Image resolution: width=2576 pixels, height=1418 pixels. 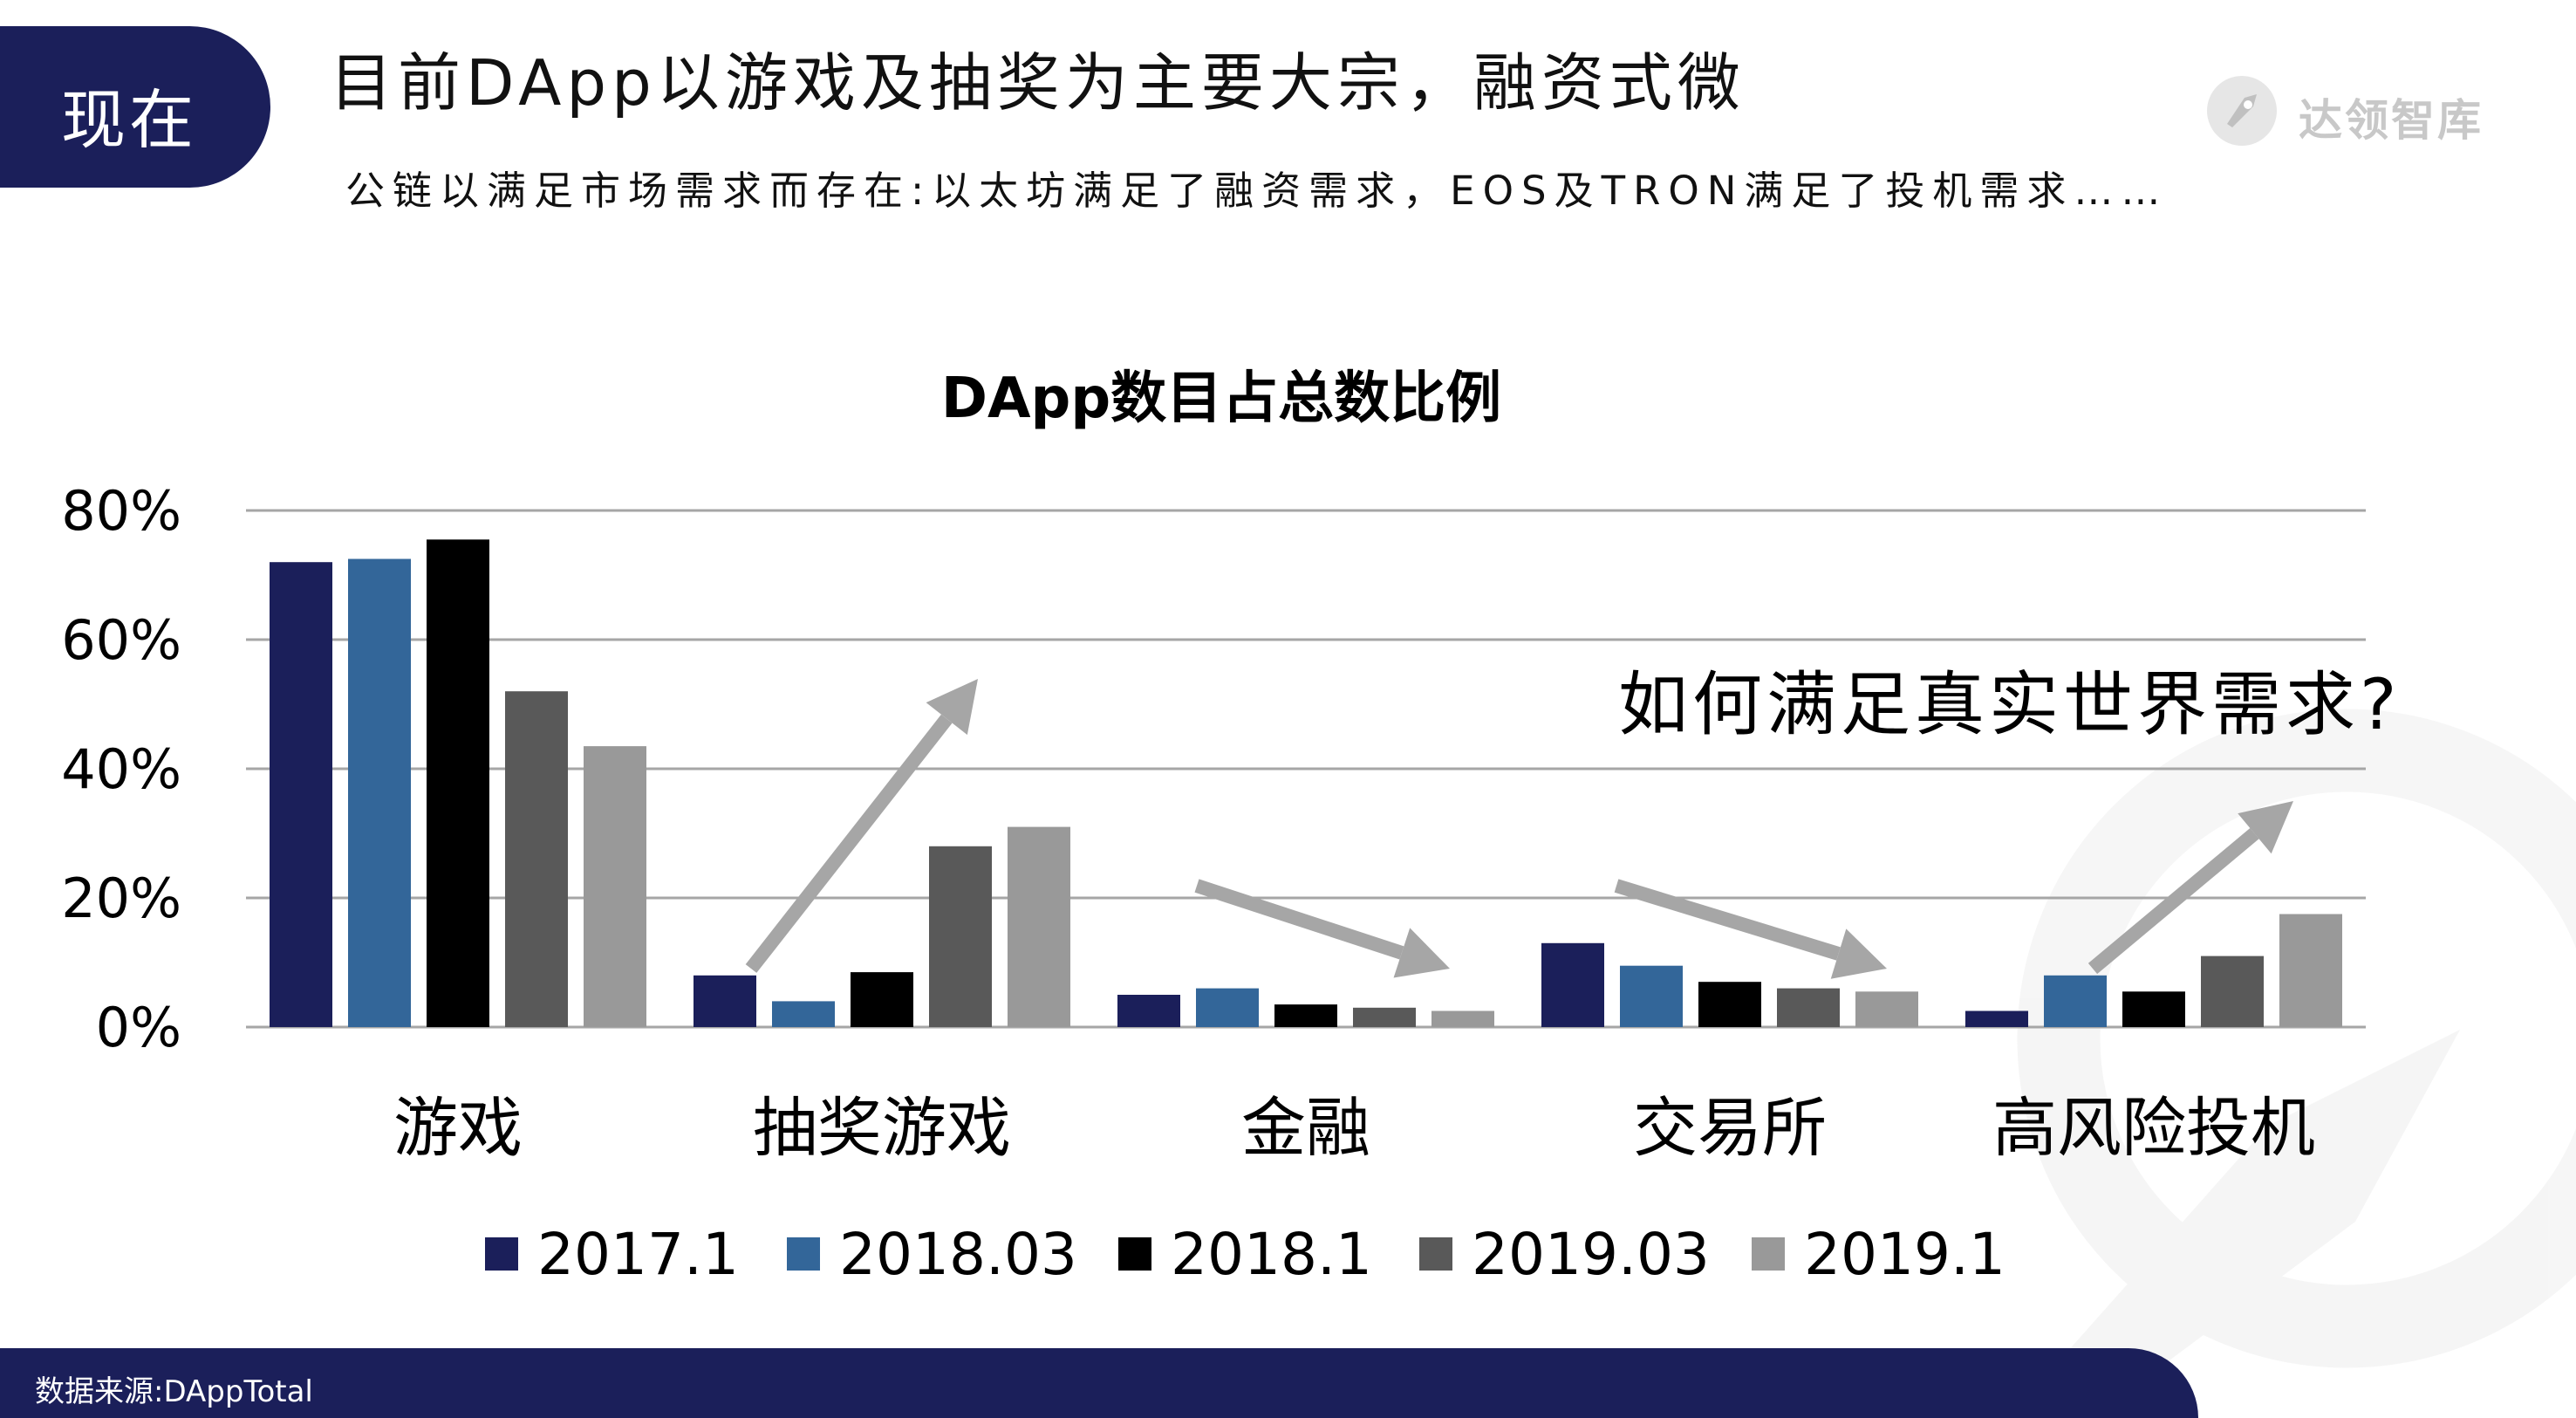 What do you see at coordinates (1305, 1128) in the screenshot?
I see `x-category-label: 金融` at bounding box center [1305, 1128].